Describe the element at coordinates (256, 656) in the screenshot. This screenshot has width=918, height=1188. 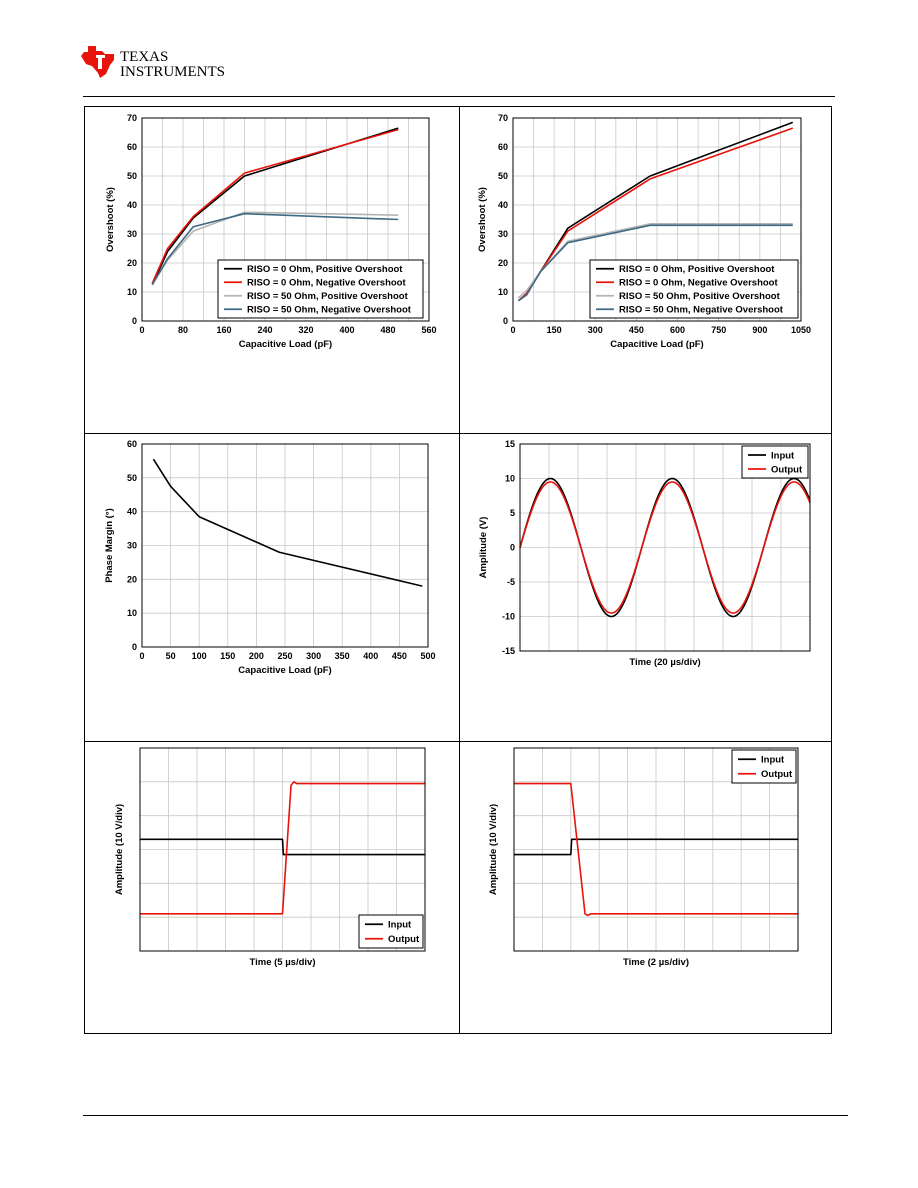
I see `x-tick-label: 200` at that location.